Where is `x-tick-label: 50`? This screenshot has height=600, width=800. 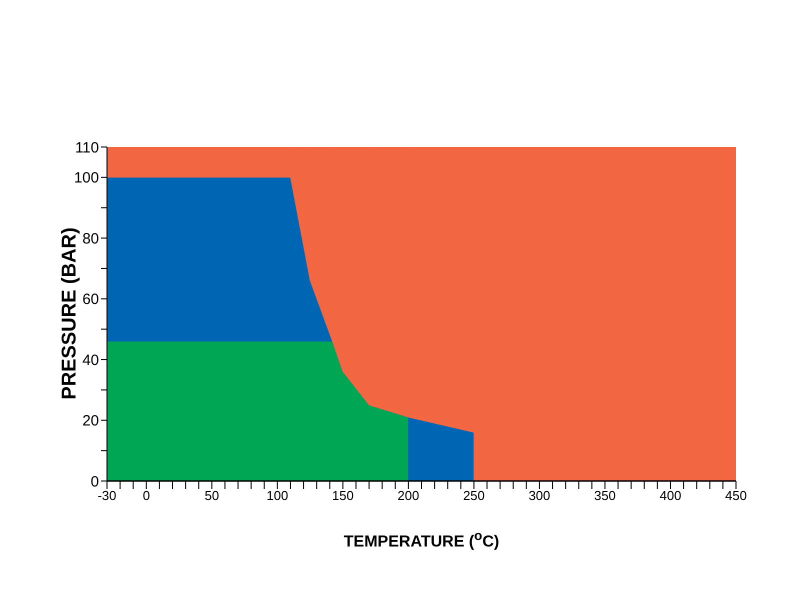 x-tick-label: 50 is located at coordinates (212, 496).